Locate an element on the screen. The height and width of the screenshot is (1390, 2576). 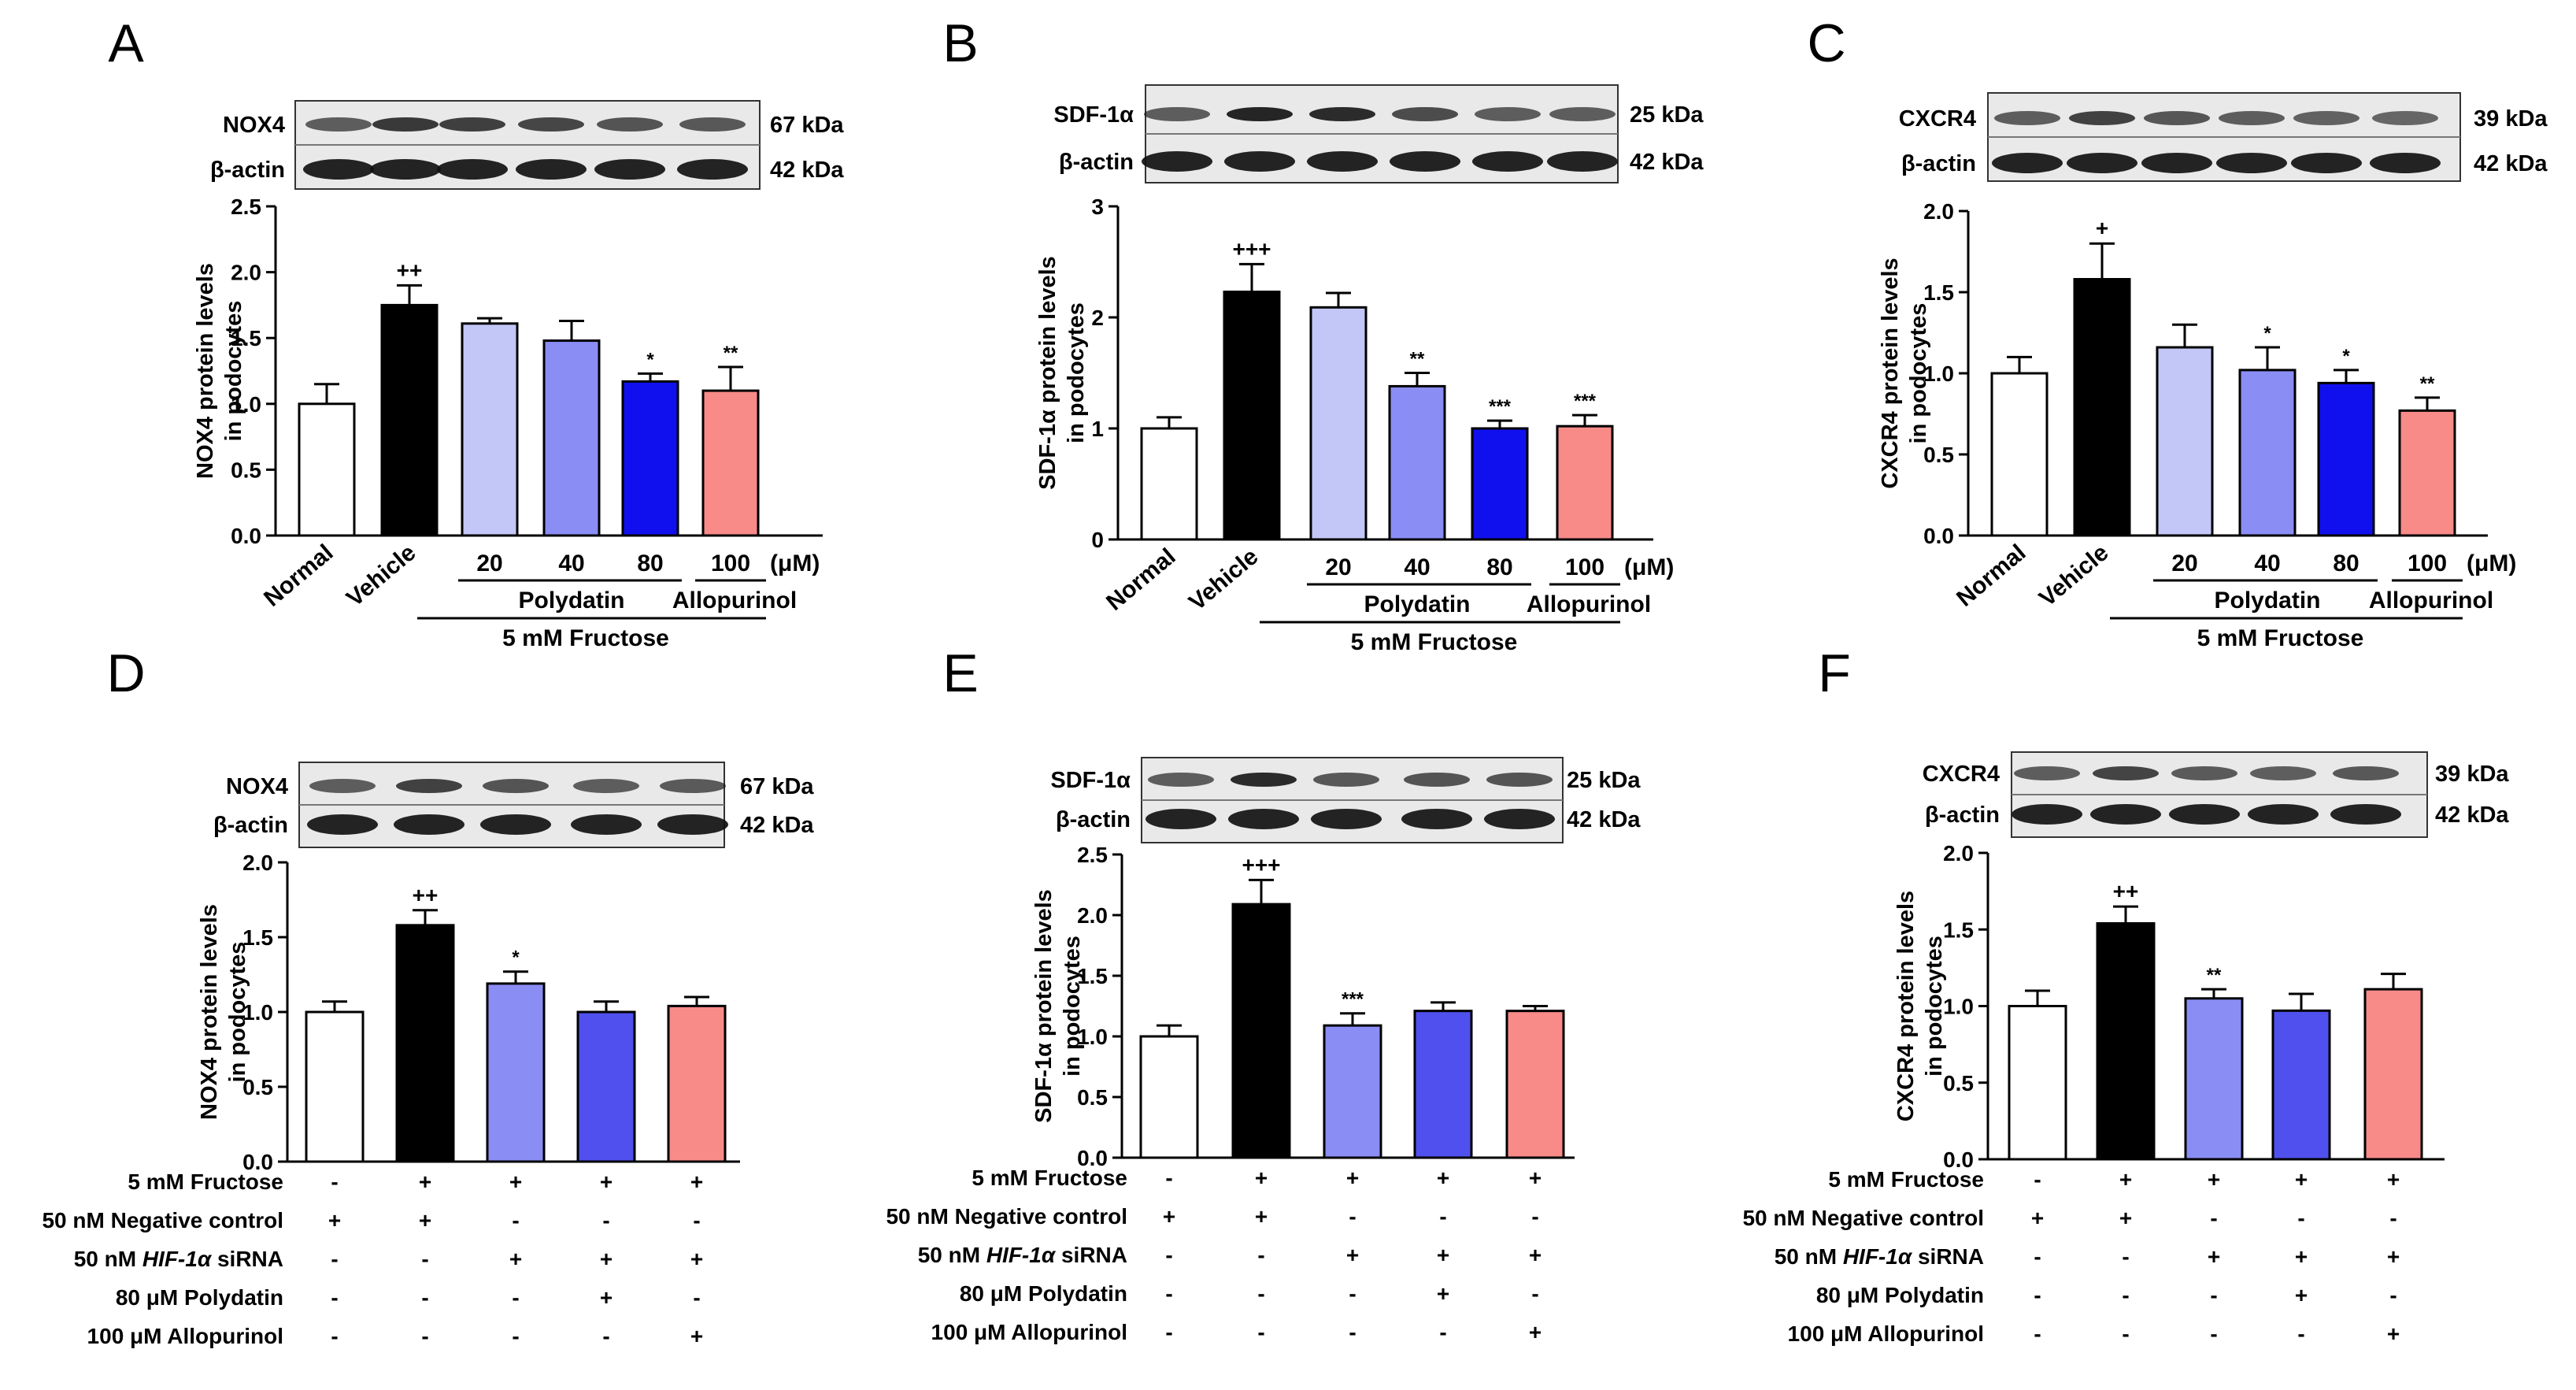
panel-f-letter: F is located at coordinates (1834, 673).